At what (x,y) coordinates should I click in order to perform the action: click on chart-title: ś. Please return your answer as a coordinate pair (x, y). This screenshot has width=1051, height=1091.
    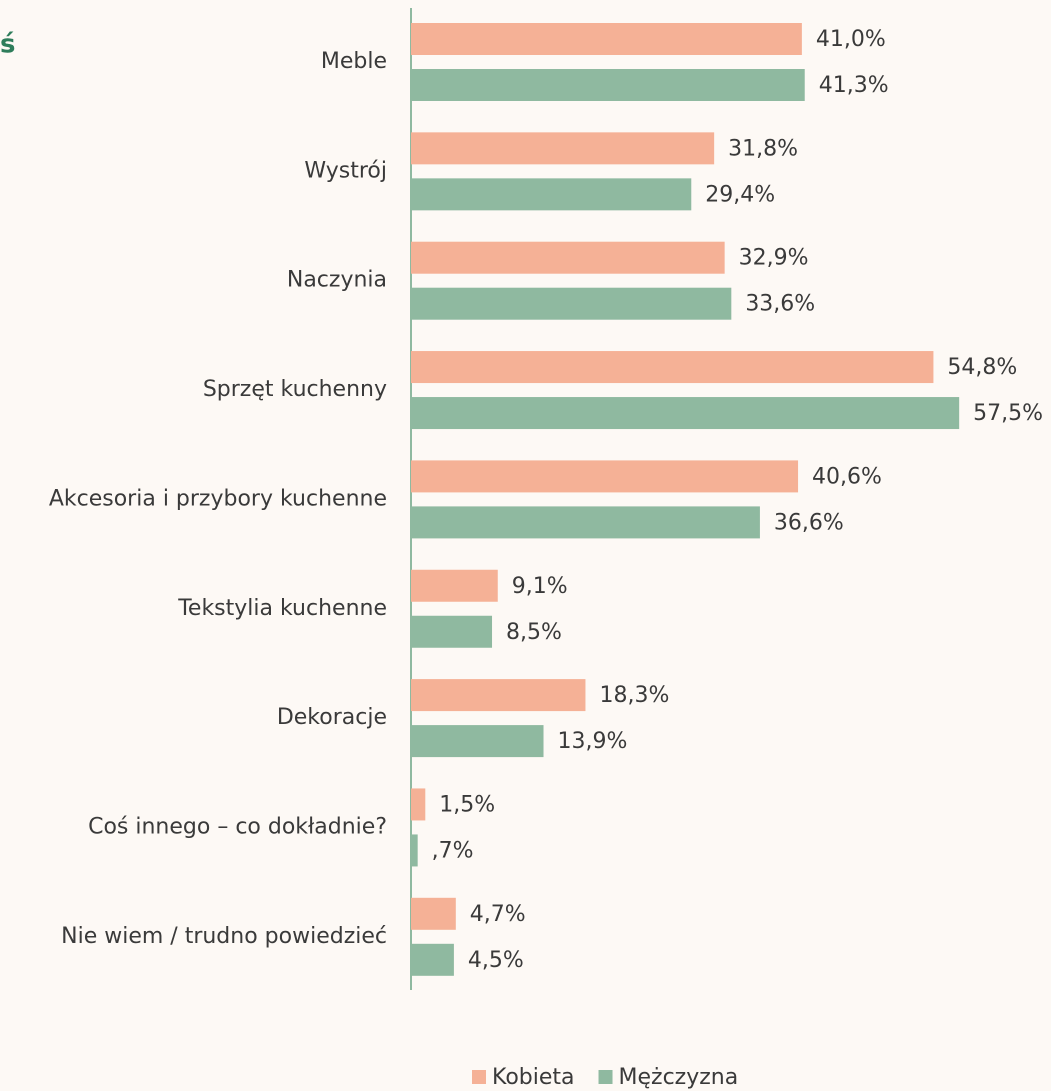
    Looking at the image, I should click on (7, 45).